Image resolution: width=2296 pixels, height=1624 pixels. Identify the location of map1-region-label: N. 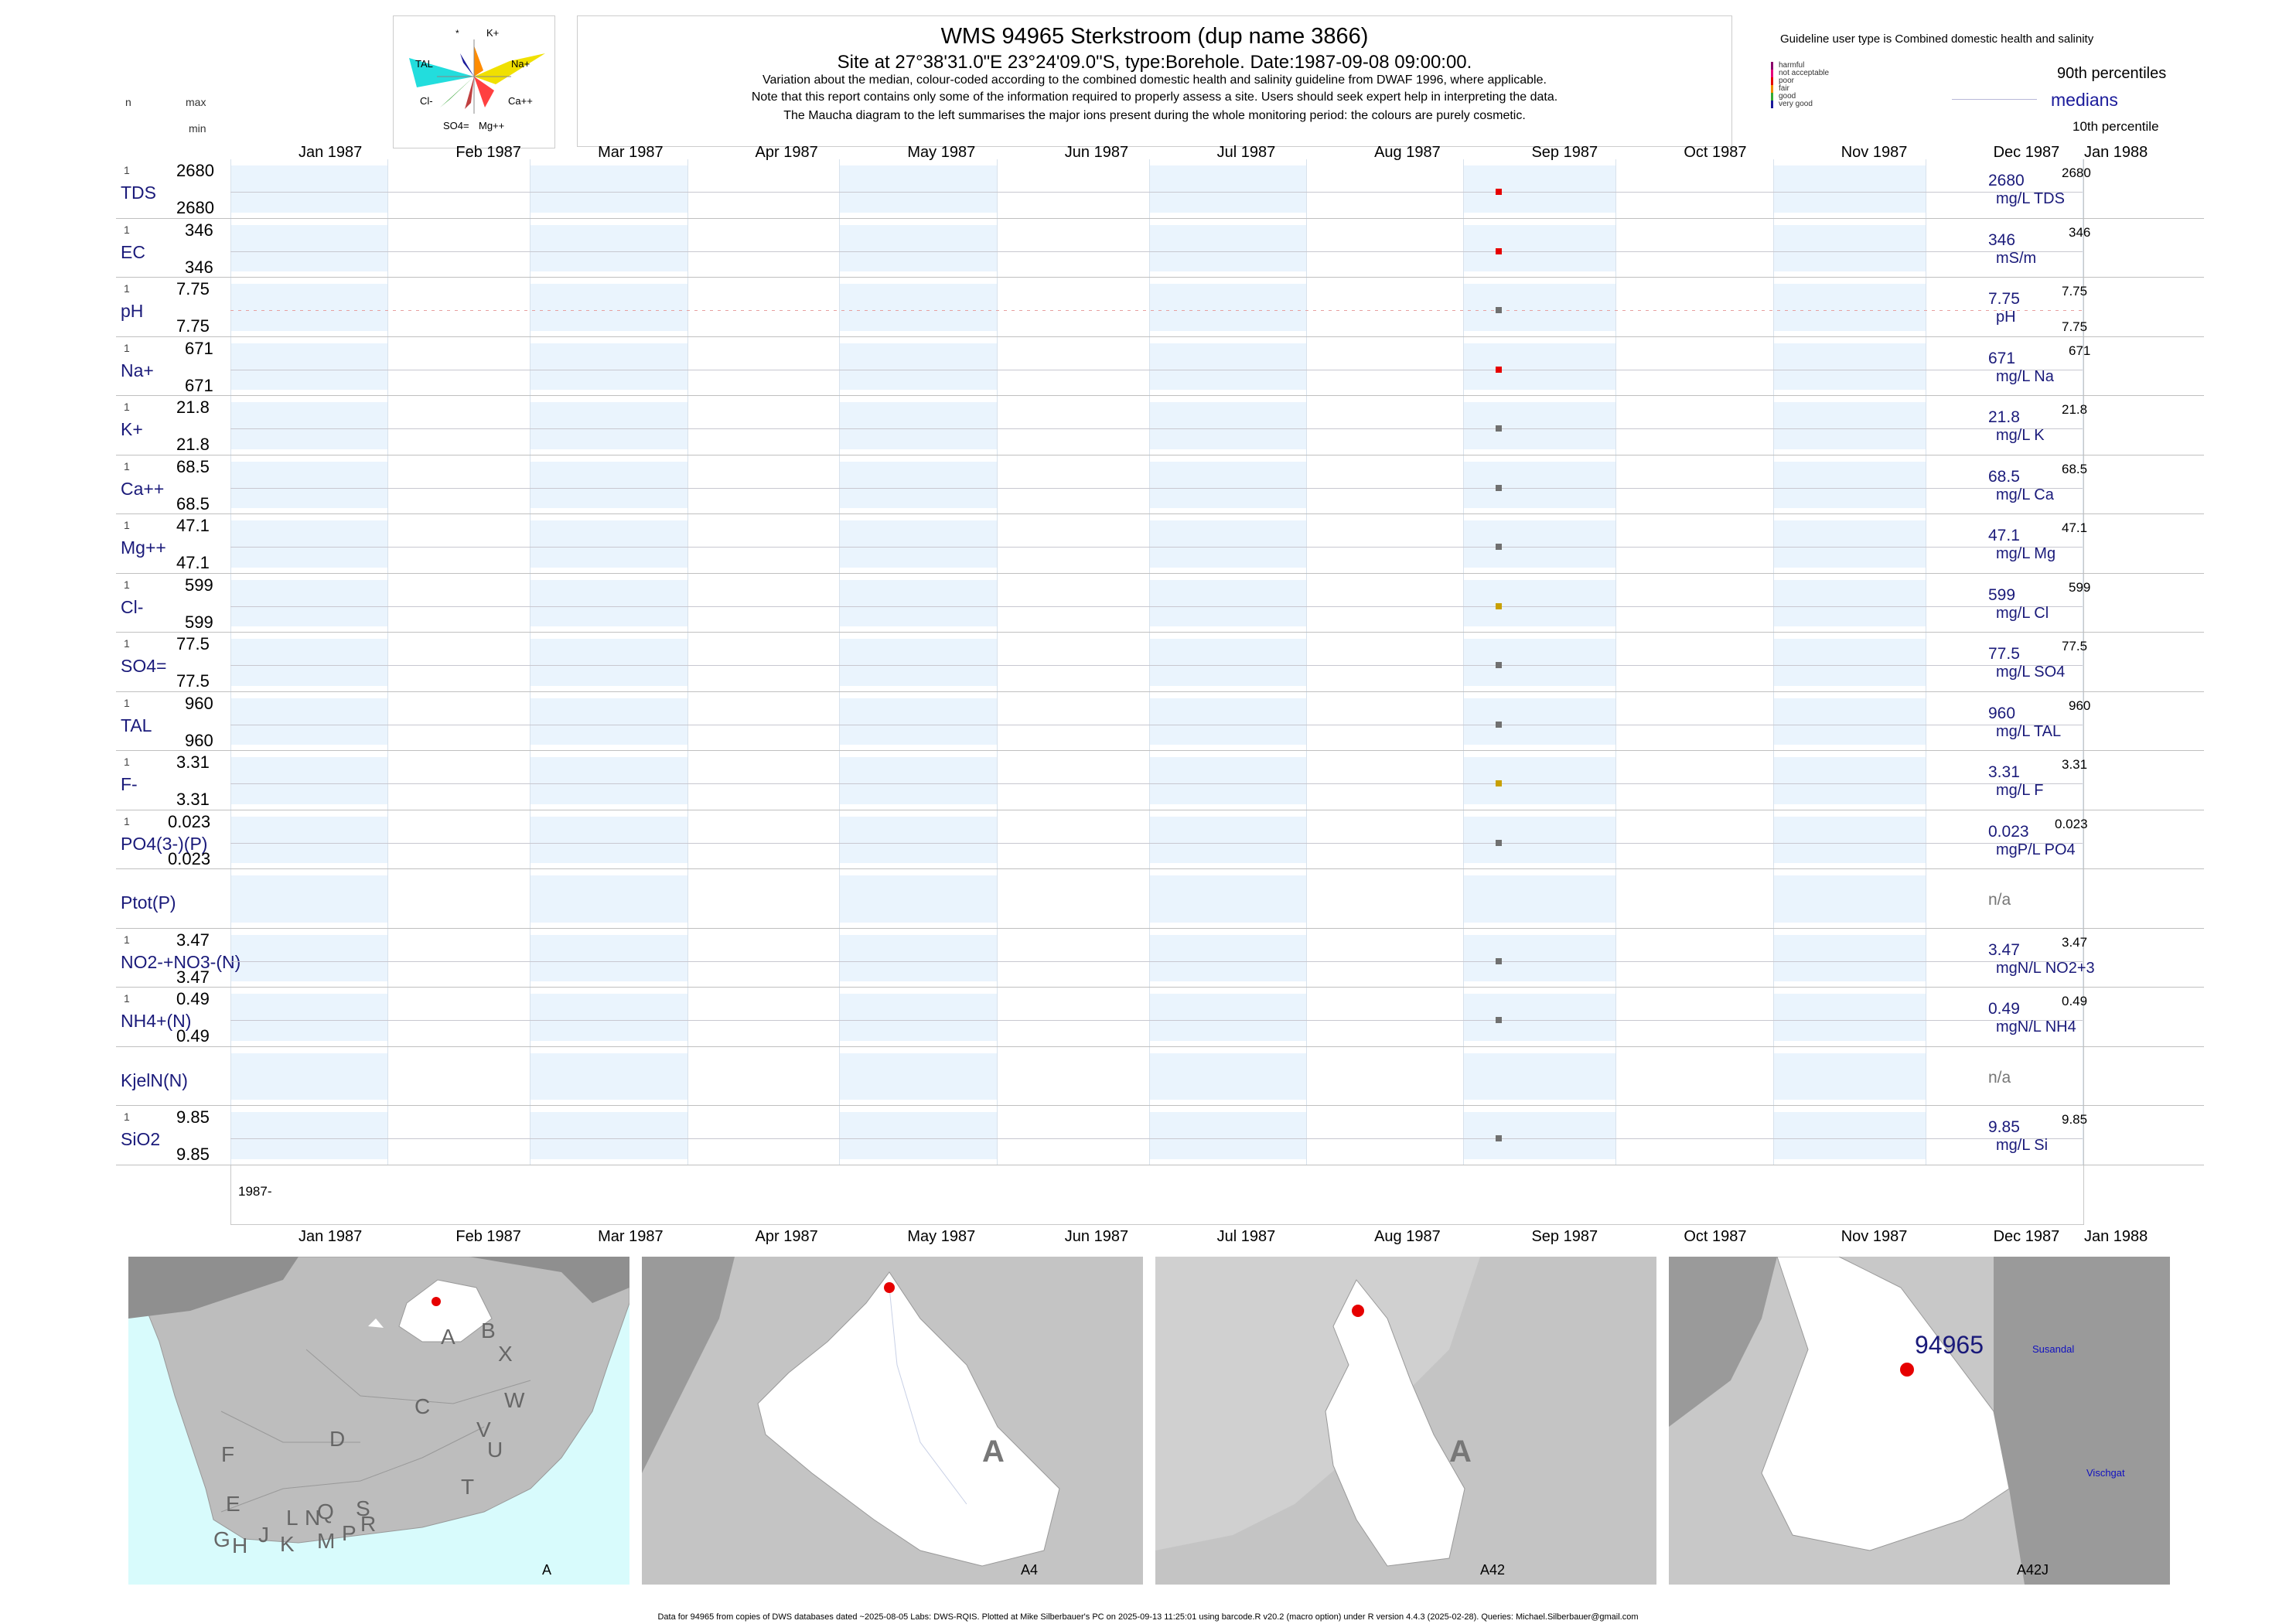
(313, 1518).